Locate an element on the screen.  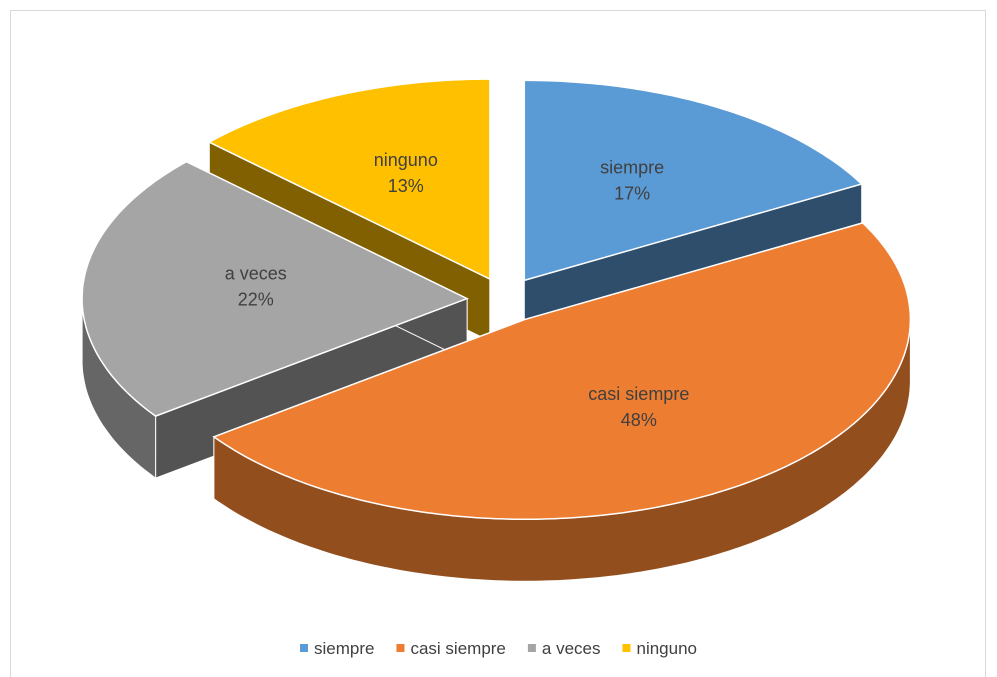
legend-label: a veces is located at coordinates (571, 648).